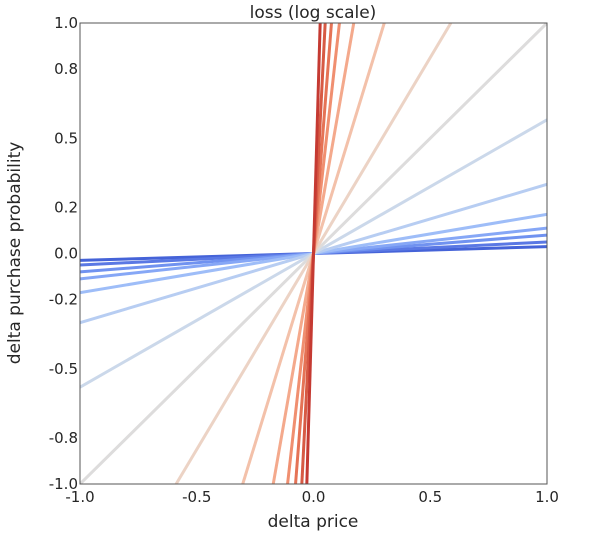 The width and height of the screenshot is (591, 537). What do you see at coordinates (66, 138) in the screenshot?
I see `y-tick-label: 0.5` at bounding box center [66, 138].